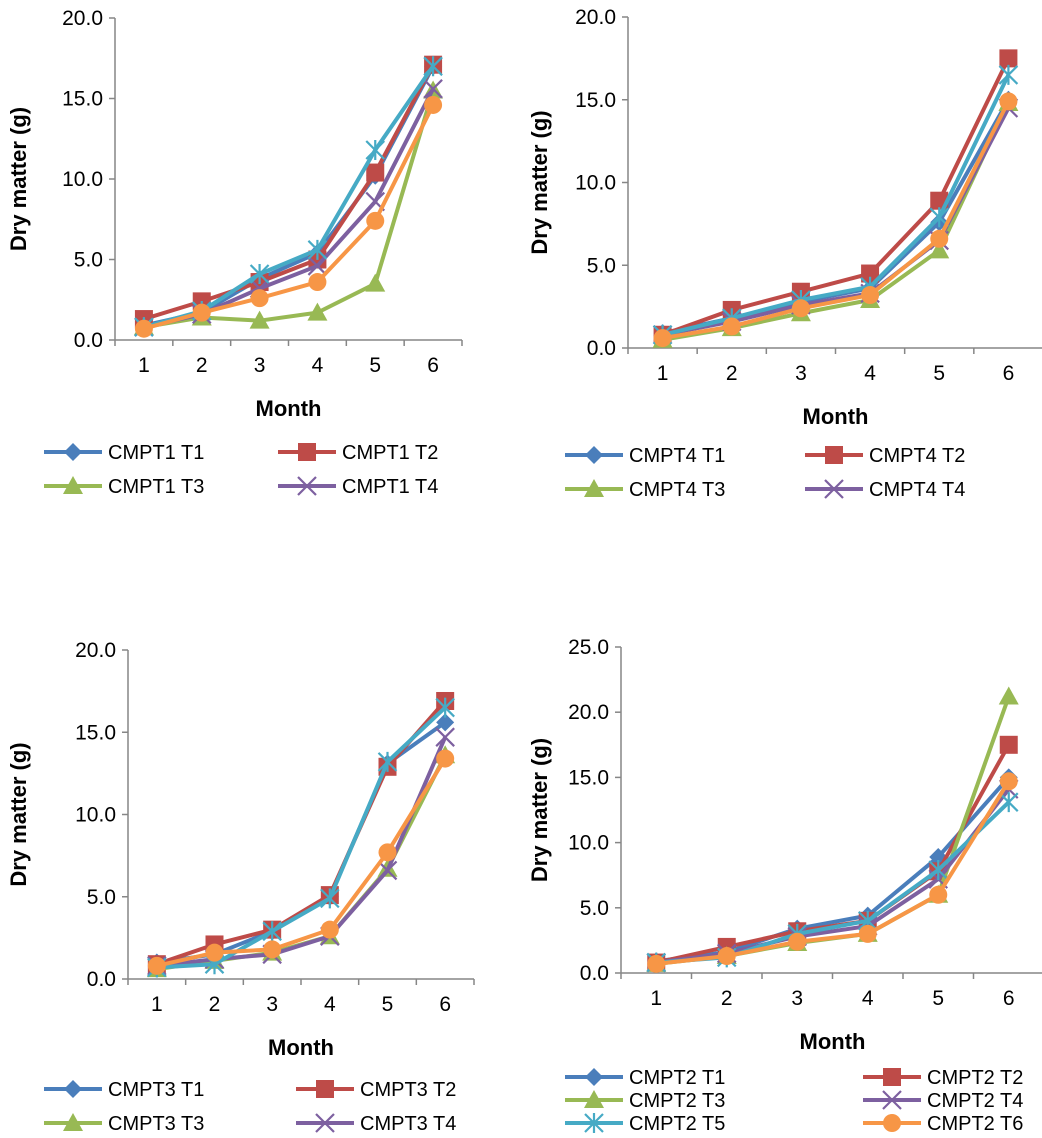 Image resolution: width=1042 pixels, height=1138 pixels. What do you see at coordinates (156, 1090) in the screenshot?
I see `legend-label: CMPT3 T1` at bounding box center [156, 1090].